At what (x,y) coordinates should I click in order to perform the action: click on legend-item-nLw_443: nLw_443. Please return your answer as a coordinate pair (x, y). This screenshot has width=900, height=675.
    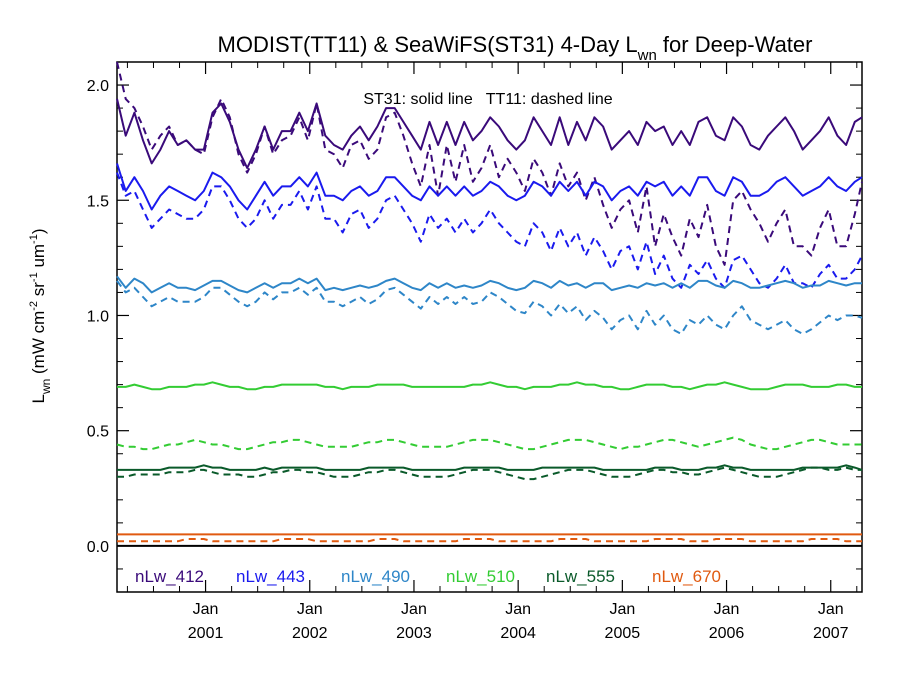
    Looking at the image, I should click on (270, 576).